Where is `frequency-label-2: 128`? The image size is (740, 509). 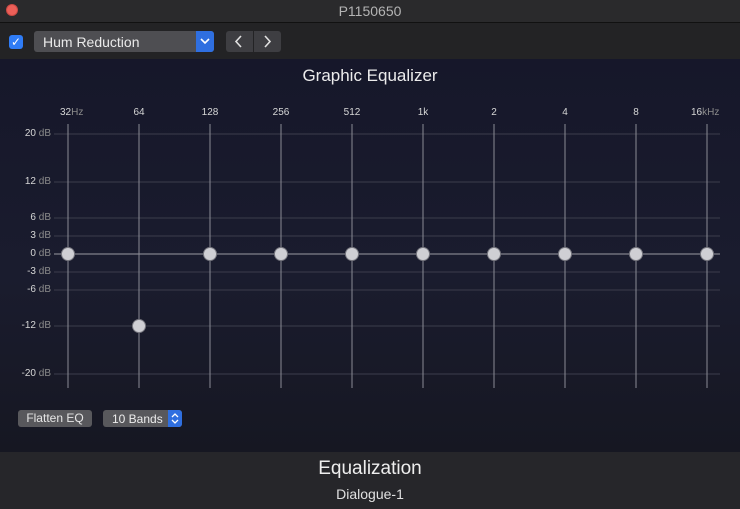 frequency-label-2: 128 is located at coordinates (210, 112).